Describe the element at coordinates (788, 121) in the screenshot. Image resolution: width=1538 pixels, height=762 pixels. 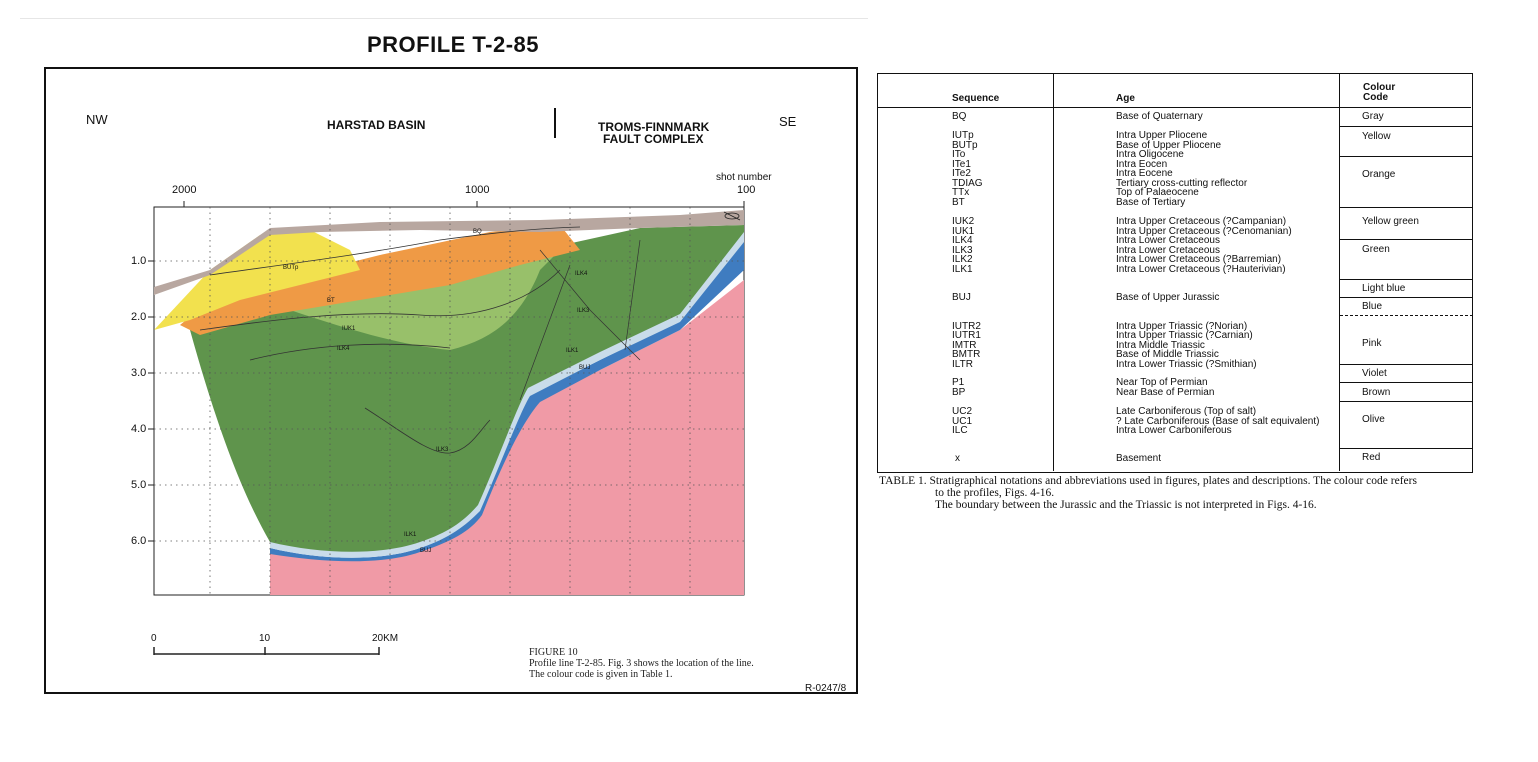
I see `direction-se: SE` at that location.